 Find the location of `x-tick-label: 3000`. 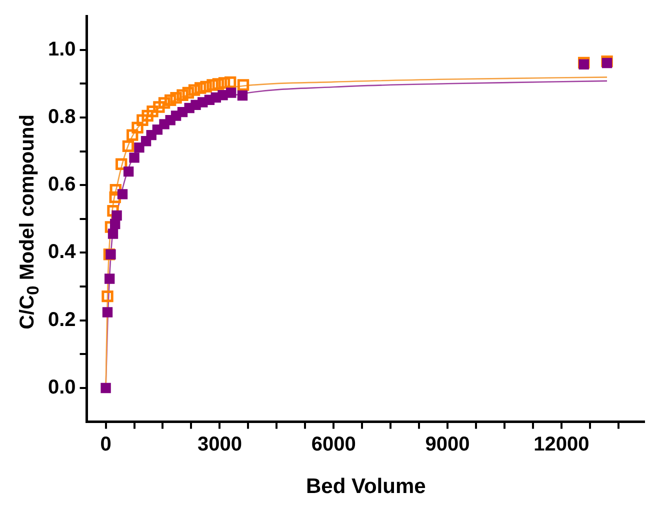

x-tick-label: 3000 is located at coordinates (219, 444).